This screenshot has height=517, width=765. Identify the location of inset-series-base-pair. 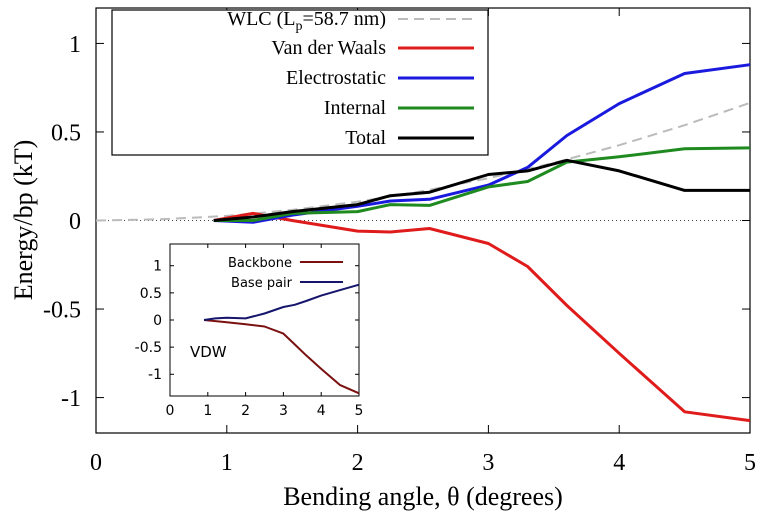
(281, 302).